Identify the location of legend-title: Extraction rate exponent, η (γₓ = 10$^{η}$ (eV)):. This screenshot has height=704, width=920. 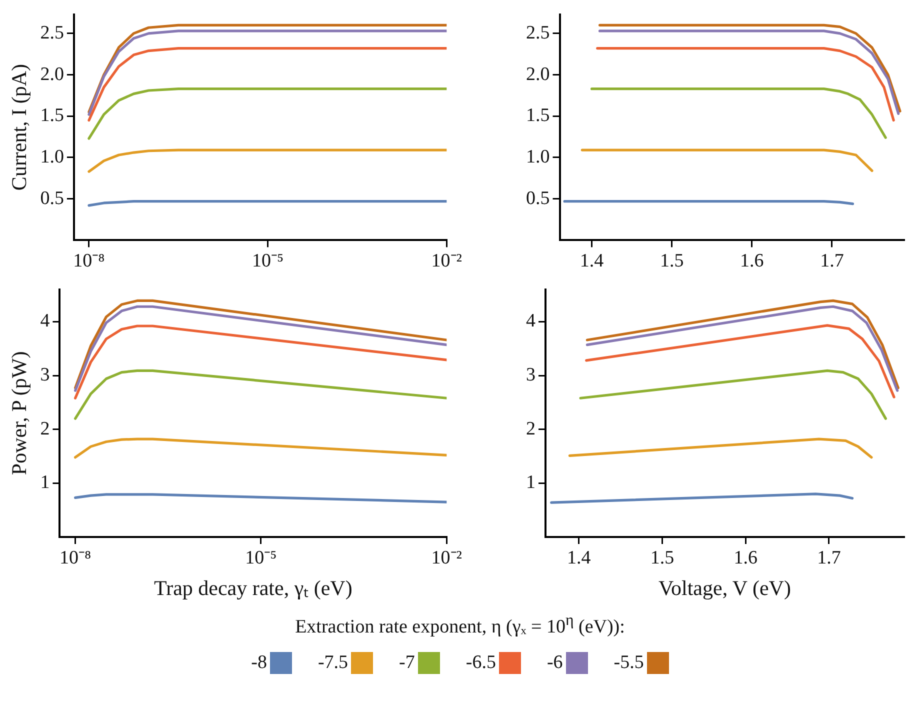
(460, 625).